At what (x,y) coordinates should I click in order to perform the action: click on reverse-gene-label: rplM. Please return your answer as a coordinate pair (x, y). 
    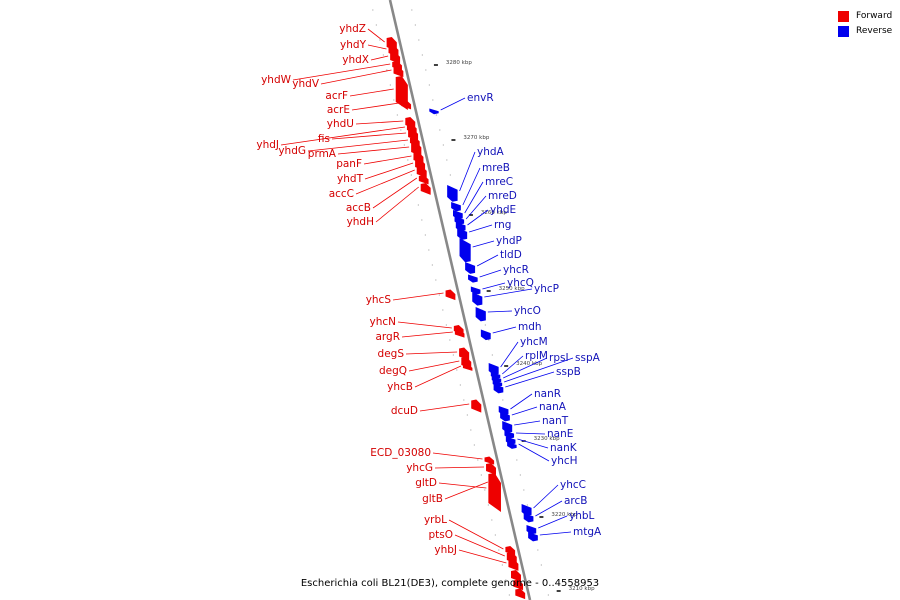
    Looking at the image, I should click on (536, 356).